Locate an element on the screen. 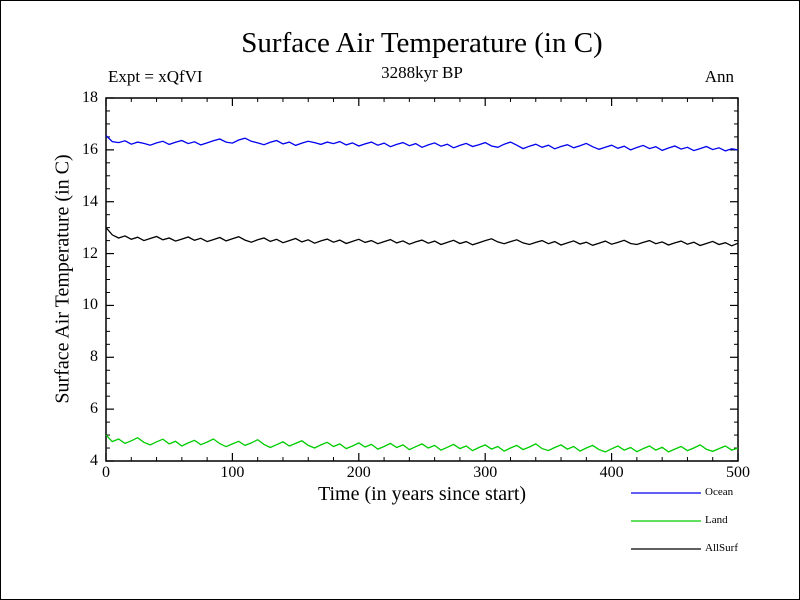 The width and height of the screenshot is (800, 600). y-tick-label: 8 is located at coordinates (94, 357).